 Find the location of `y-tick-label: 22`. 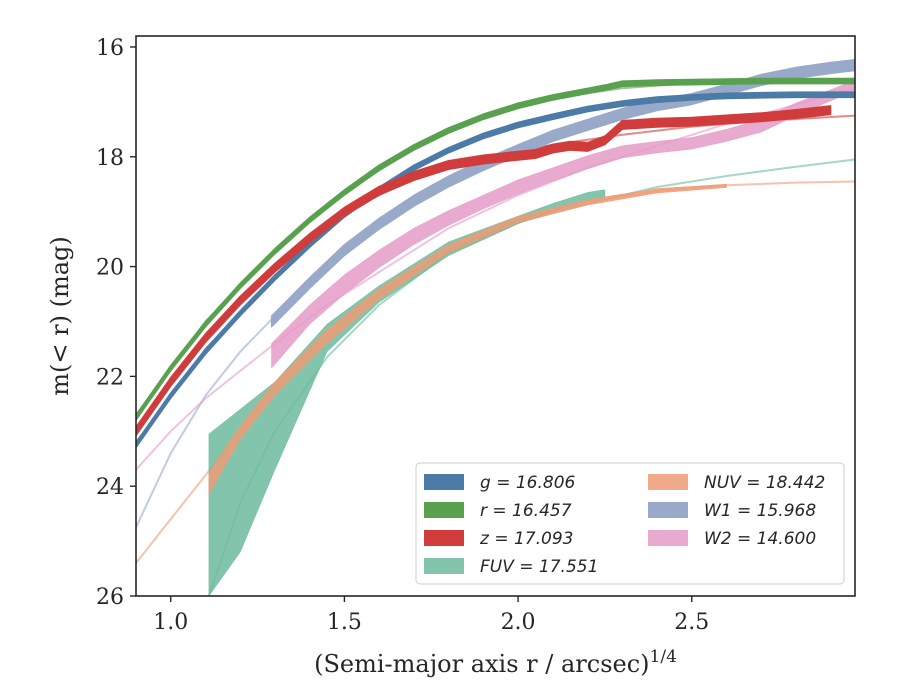

y-tick-label: 22 is located at coordinates (110, 377).